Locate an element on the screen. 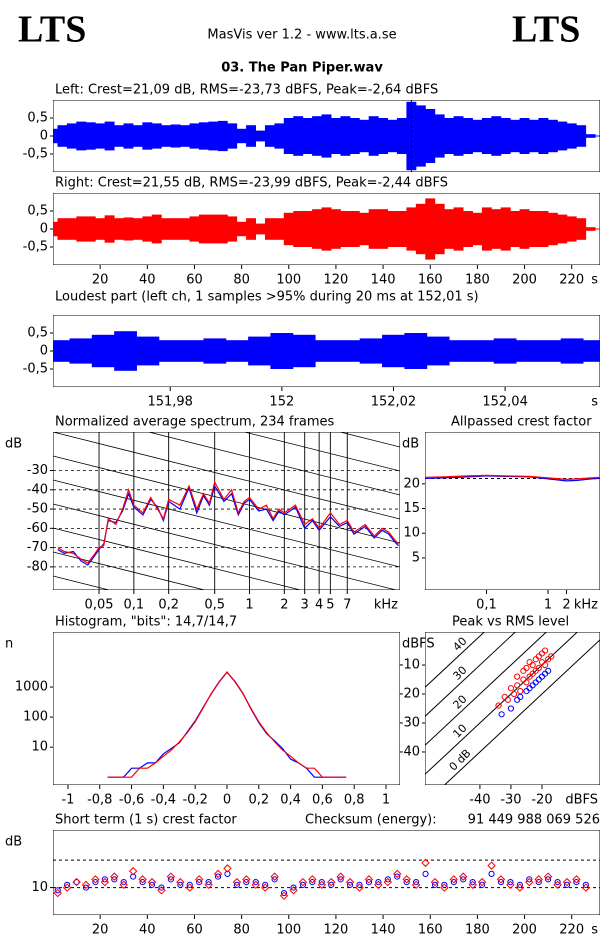 This screenshot has height=946, width=606. y-tick-label: 10 is located at coordinates (39, 747).